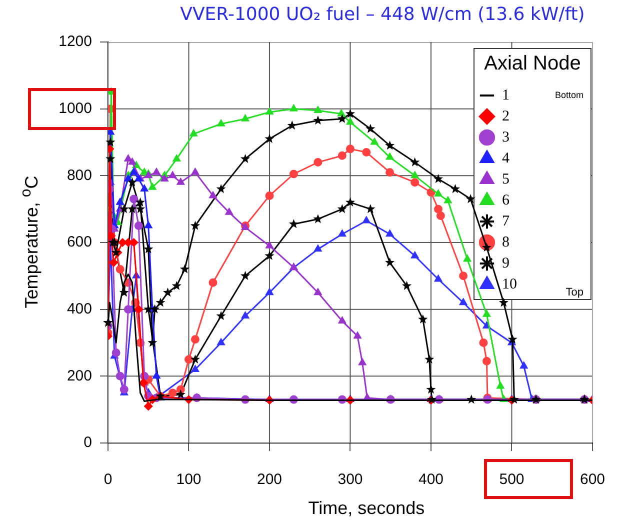 This screenshot has height=529, width=625. I want to click on x-tick-label: 100, so click(189, 479).